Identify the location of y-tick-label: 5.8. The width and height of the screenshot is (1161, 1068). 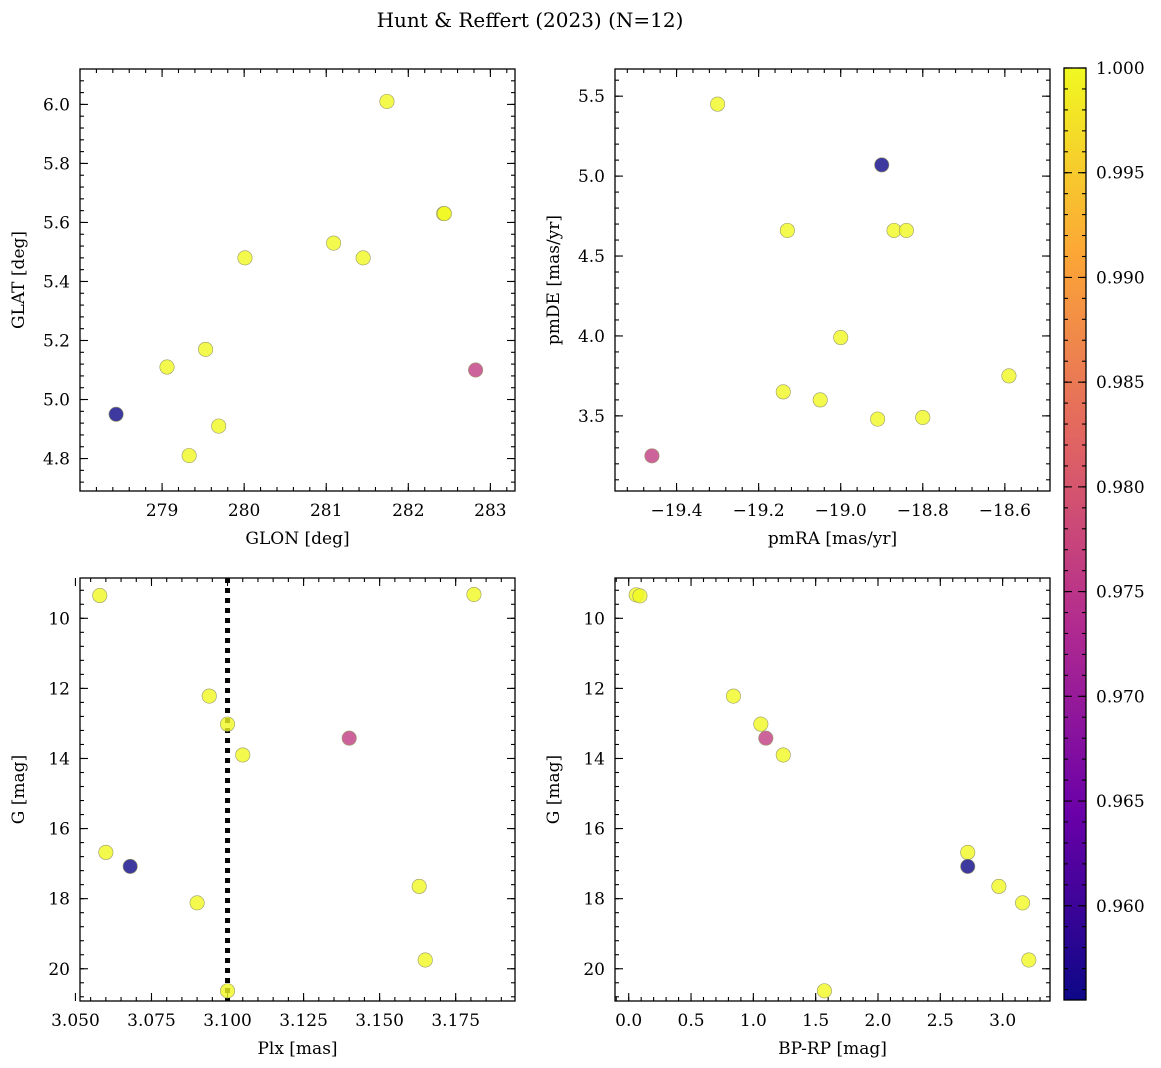
(56, 164).